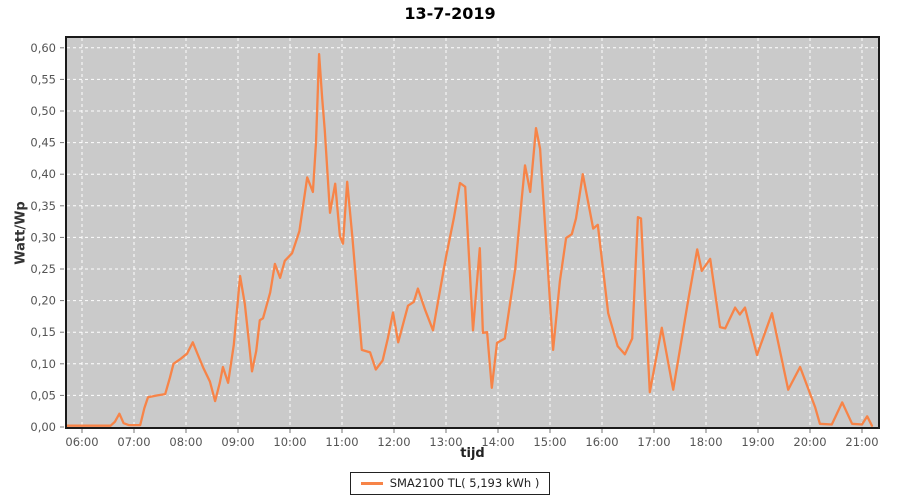 This screenshot has height=500, width=900. Describe the element at coordinates (809, 442) in the screenshot. I see `svg-text: 20:00` at that location.